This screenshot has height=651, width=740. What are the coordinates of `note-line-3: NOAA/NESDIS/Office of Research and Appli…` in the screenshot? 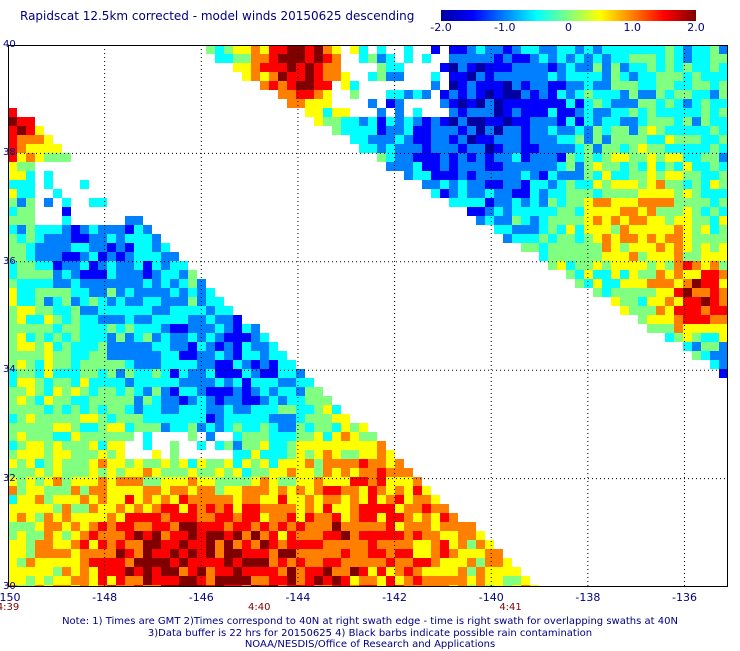 It's located at (370, 644).